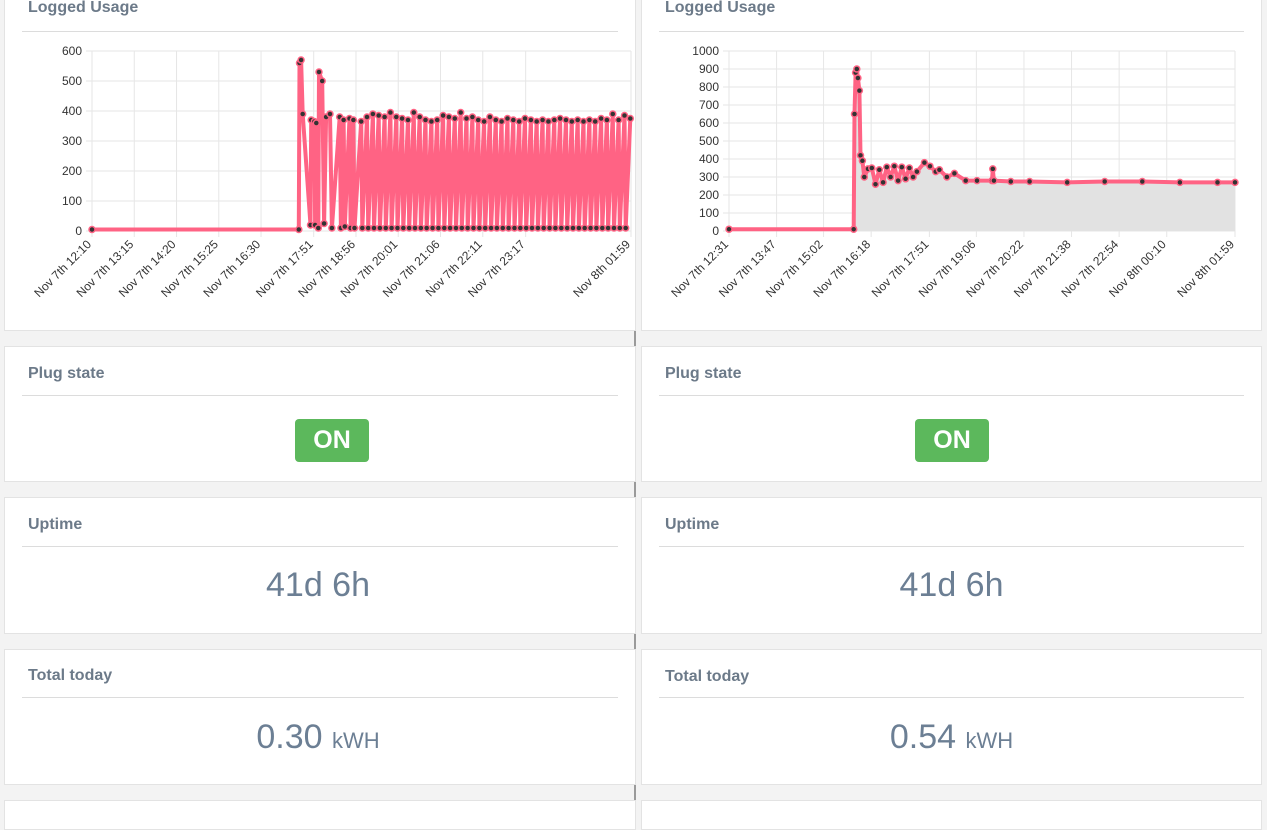 Image resolution: width=1267 pixels, height=830 pixels. What do you see at coordinates (720, 8) in the screenshot?
I see `logged-usage-title: Logged Usage` at bounding box center [720, 8].